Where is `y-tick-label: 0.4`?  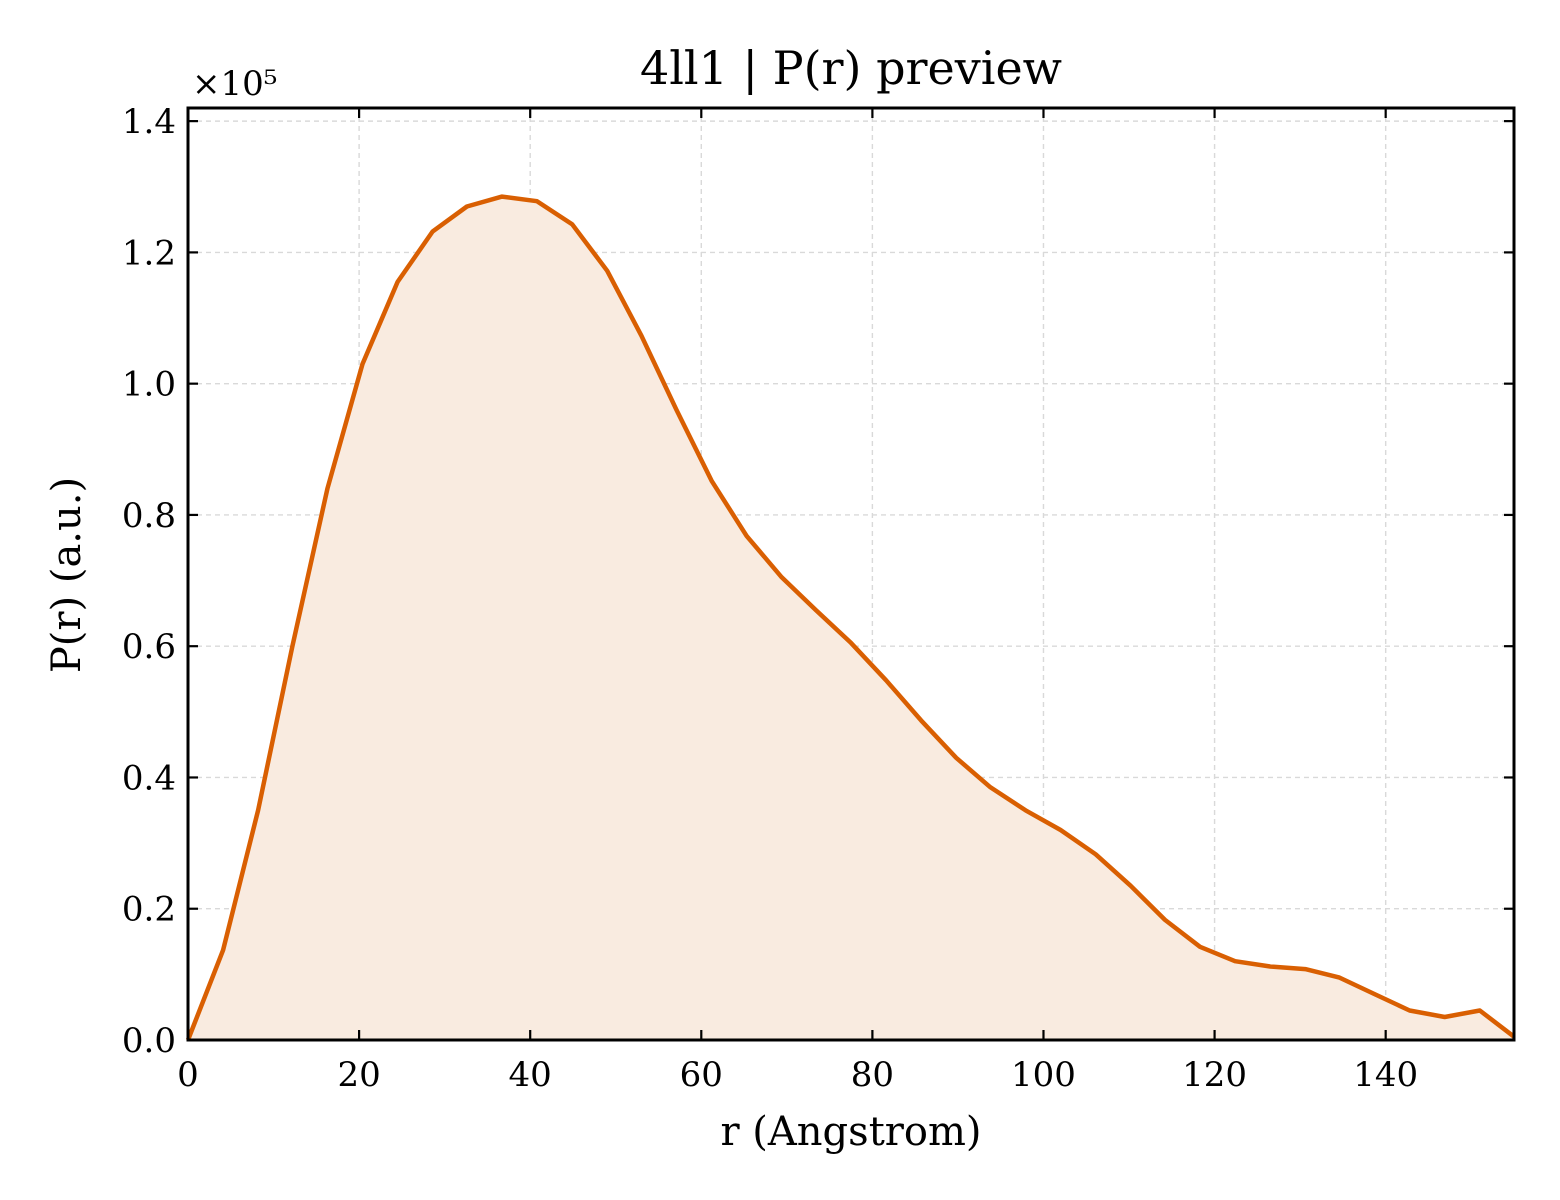 y-tick-label: 0.4 is located at coordinates (149, 778).